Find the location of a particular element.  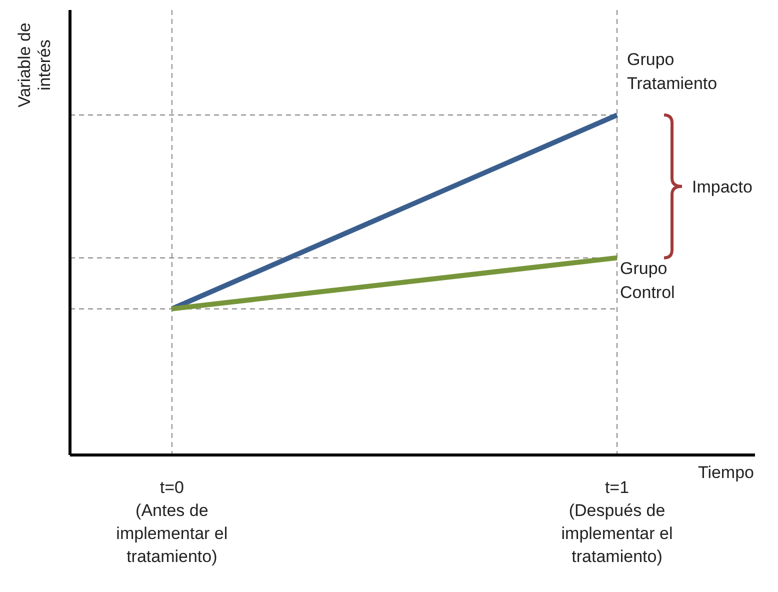

x-tick-label: t=0 (Antes de implementar el tratamiento) is located at coordinates (172, 522).